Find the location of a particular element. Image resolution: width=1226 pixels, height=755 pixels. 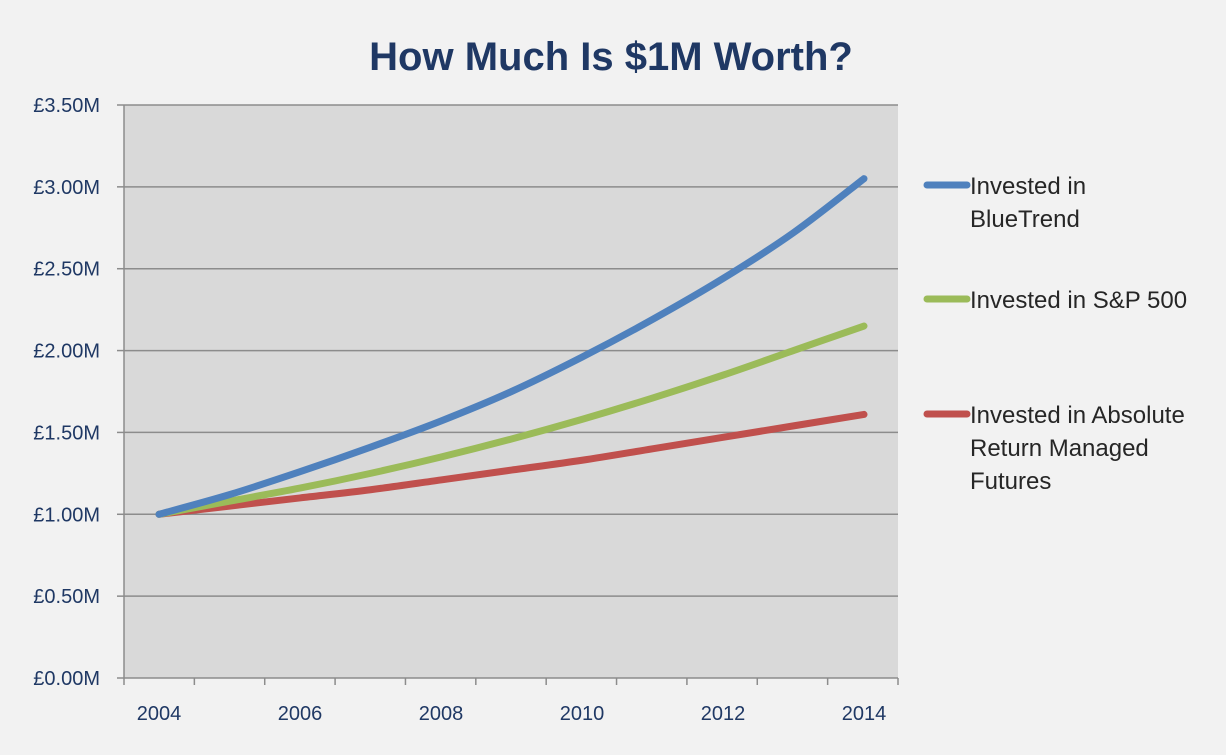

chart-title: How Much Is $1M Worth? is located at coordinates (611, 57).